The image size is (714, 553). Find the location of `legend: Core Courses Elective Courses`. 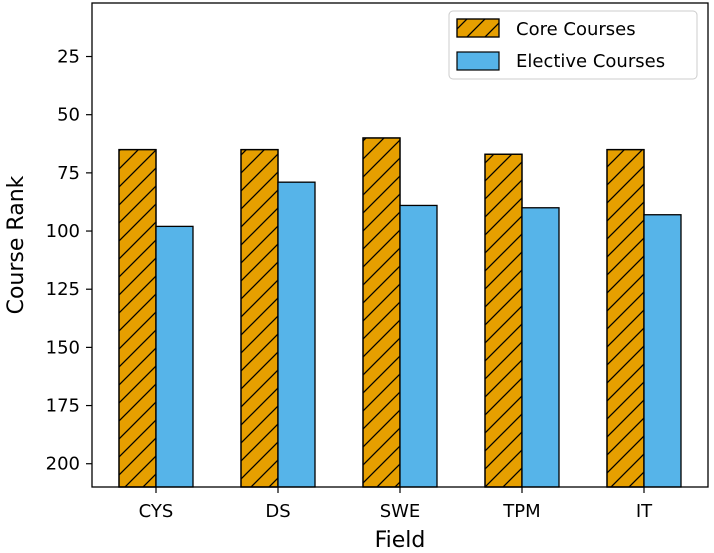

legend: Core Courses Elective Courses is located at coordinates (573, 45).